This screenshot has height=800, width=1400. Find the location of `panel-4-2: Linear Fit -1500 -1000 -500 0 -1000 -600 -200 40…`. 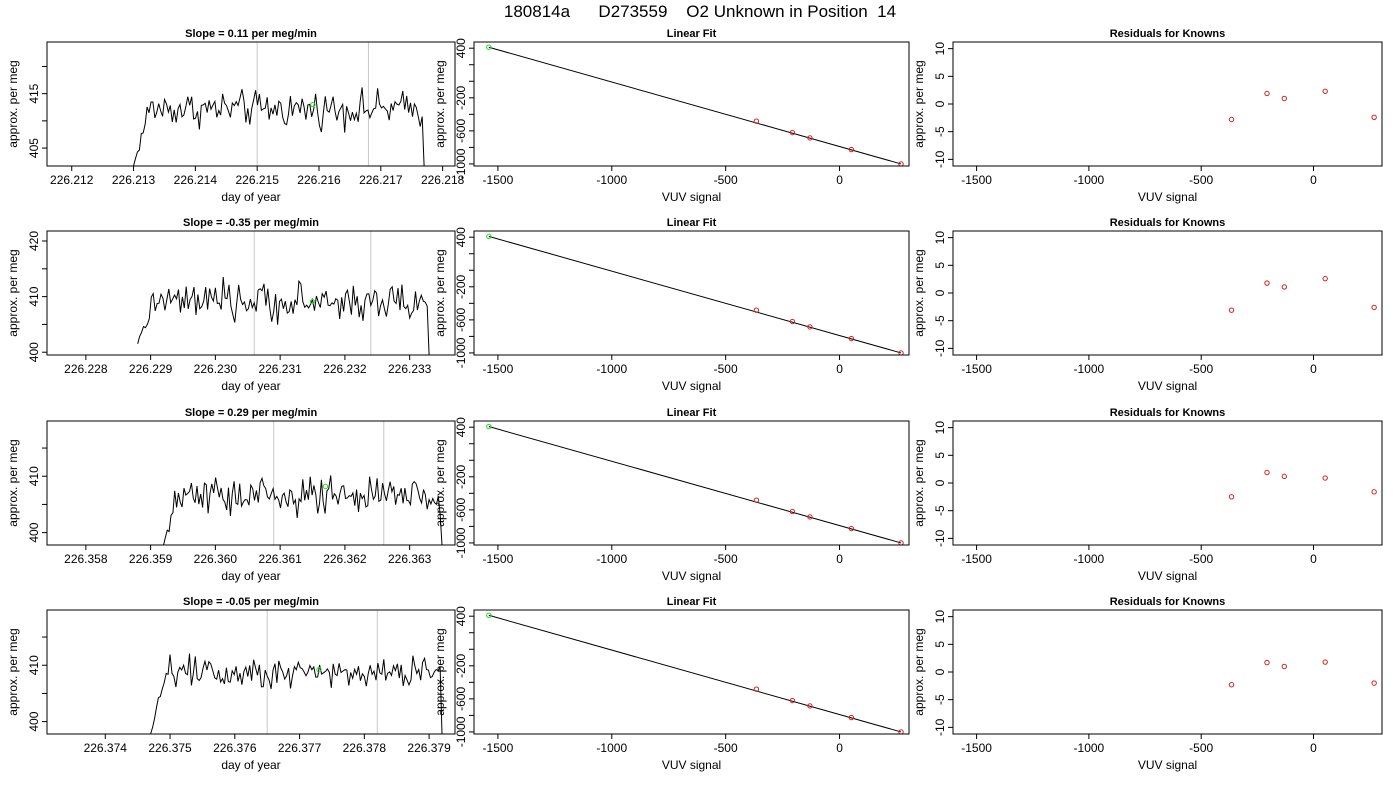

panel-4-2: Linear Fit -1500 -1000 -500 0 -1000 -600 -200 40… is located at coordinates (671, 684).